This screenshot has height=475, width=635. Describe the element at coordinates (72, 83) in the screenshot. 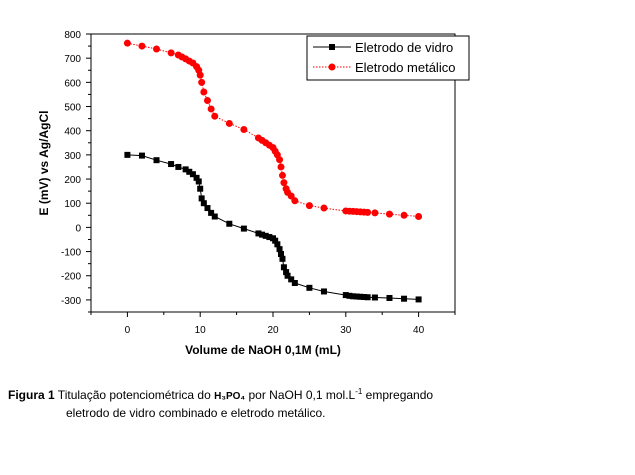

I see `y-tick-label: 600` at that location.